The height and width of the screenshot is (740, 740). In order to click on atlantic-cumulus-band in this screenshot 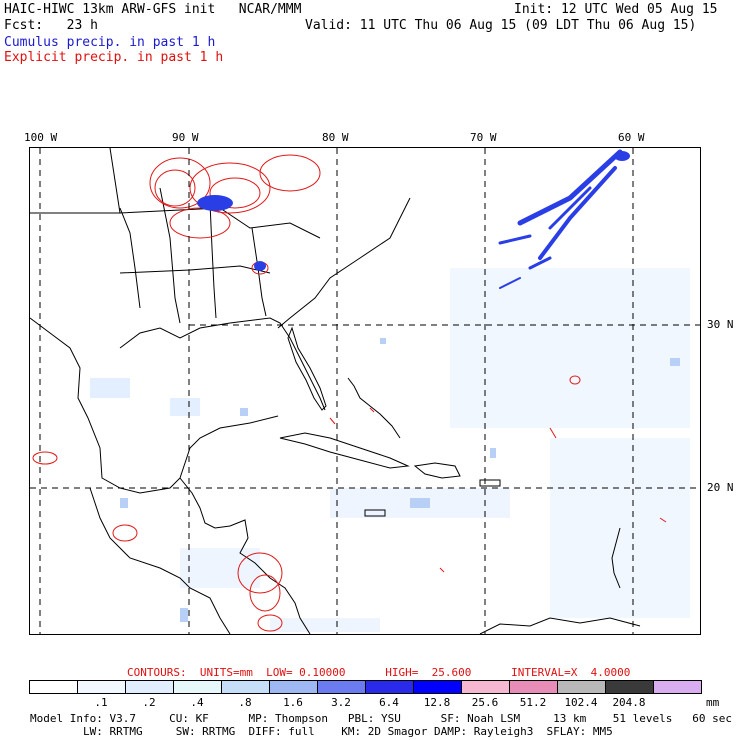, I will do `click(560, 219)`.